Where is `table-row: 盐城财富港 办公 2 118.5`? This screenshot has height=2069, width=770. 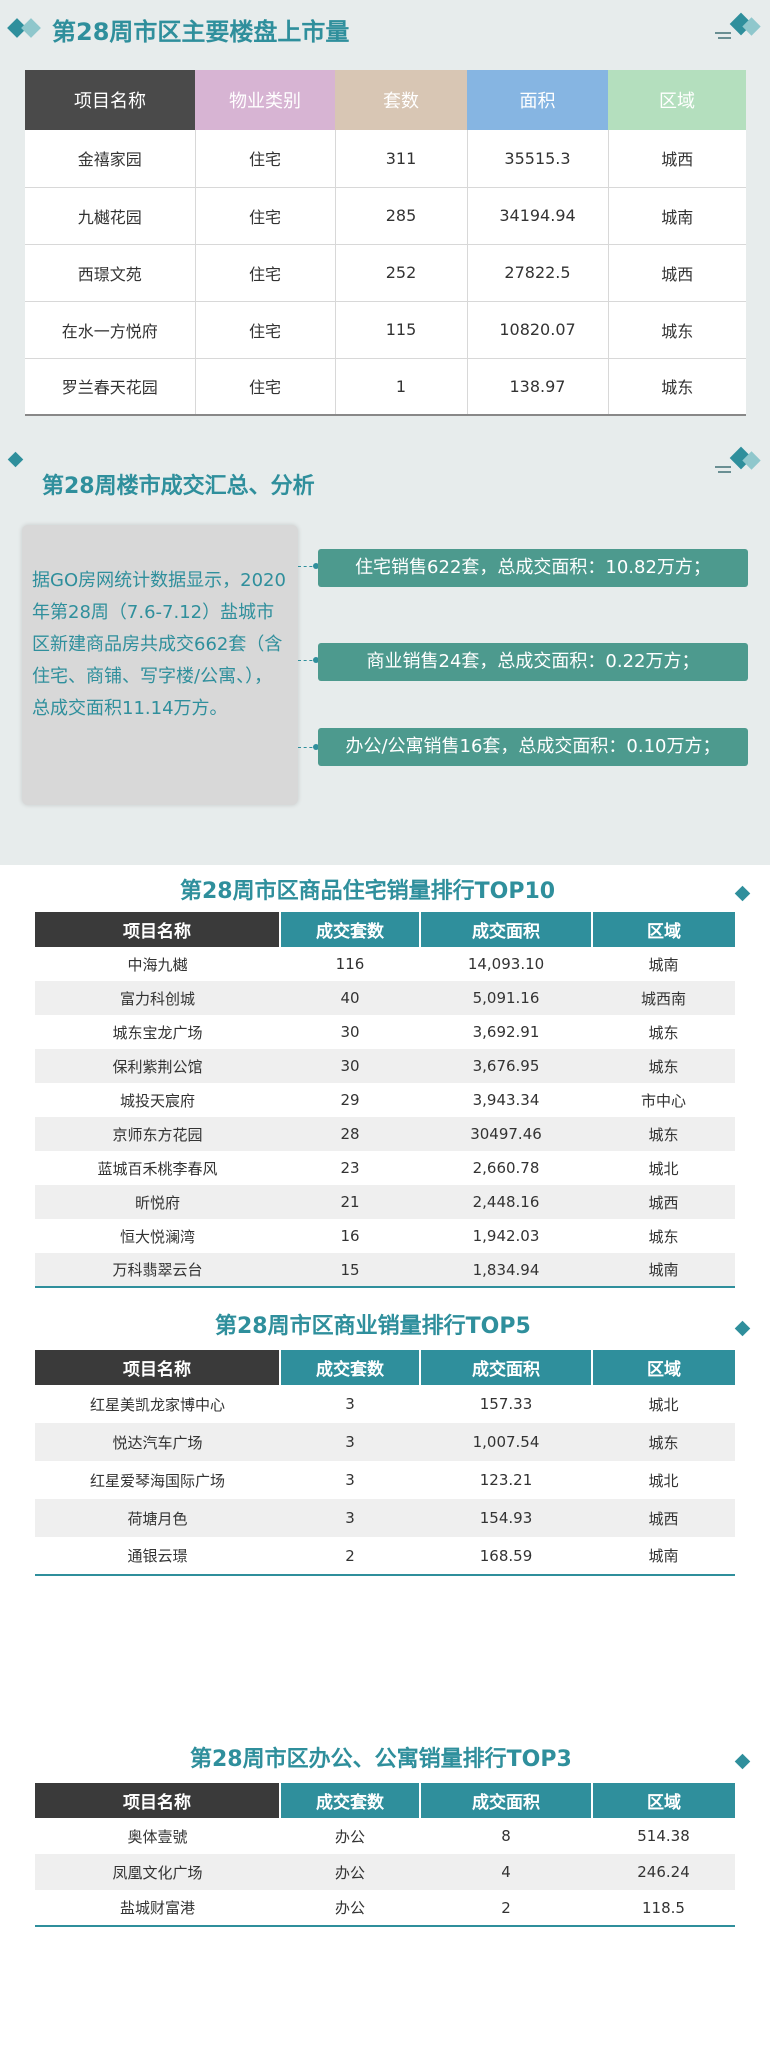
table-row: 盐城财富港 办公 2 118.5 is located at coordinates (385, 1908).